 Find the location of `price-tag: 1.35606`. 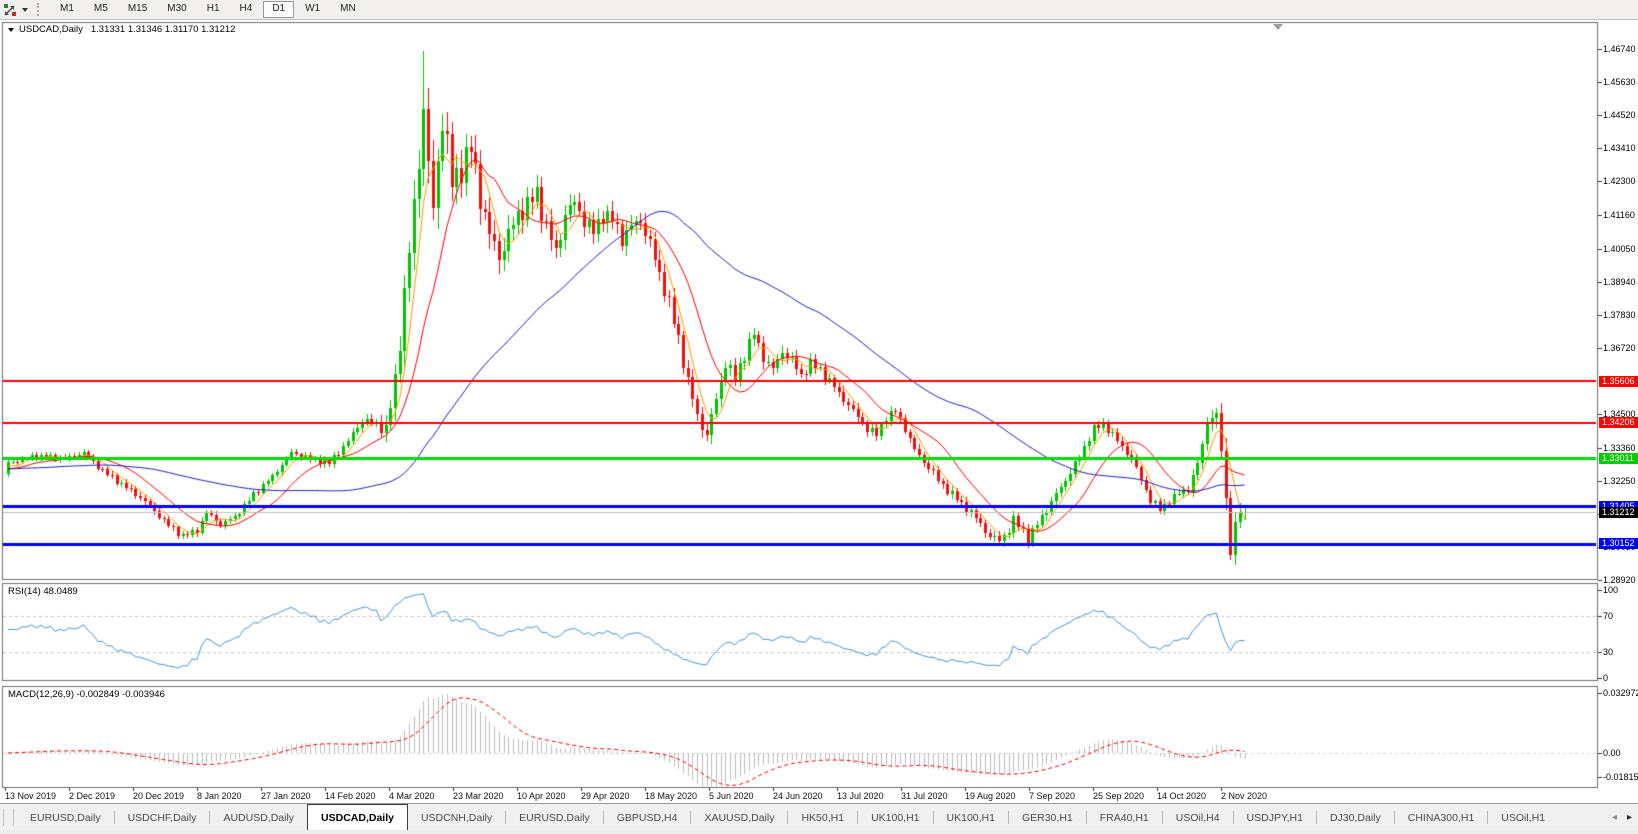

price-tag: 1.35606 is located at coordinates (1618, 381).